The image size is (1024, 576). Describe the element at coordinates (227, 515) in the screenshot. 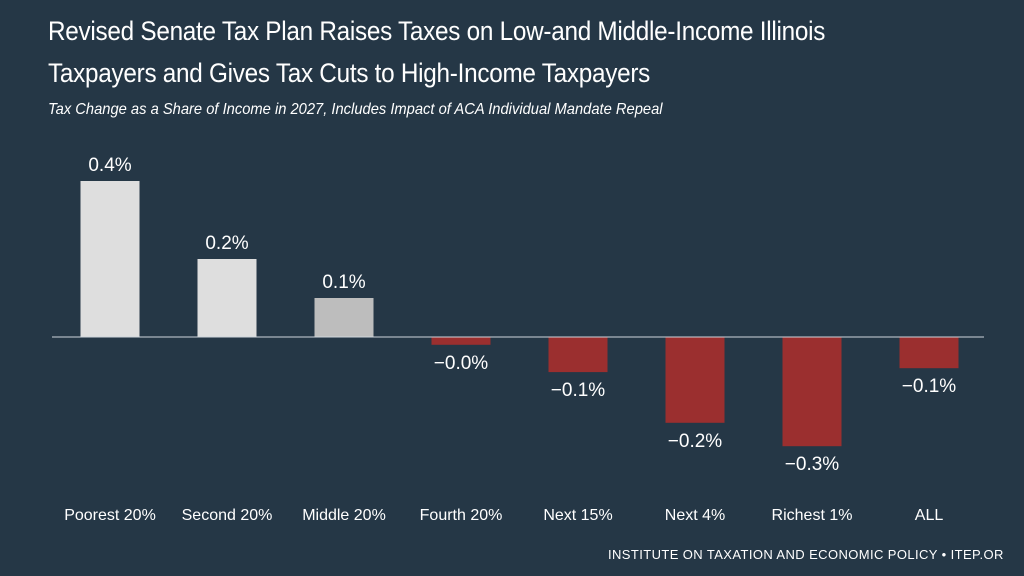

I see `category-label: Second 20%` at that location.